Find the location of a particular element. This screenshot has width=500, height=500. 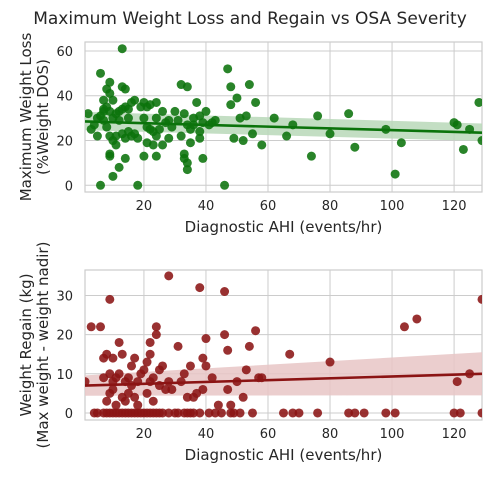

y-tick-label: 40 is located at coordinates (64, 97).